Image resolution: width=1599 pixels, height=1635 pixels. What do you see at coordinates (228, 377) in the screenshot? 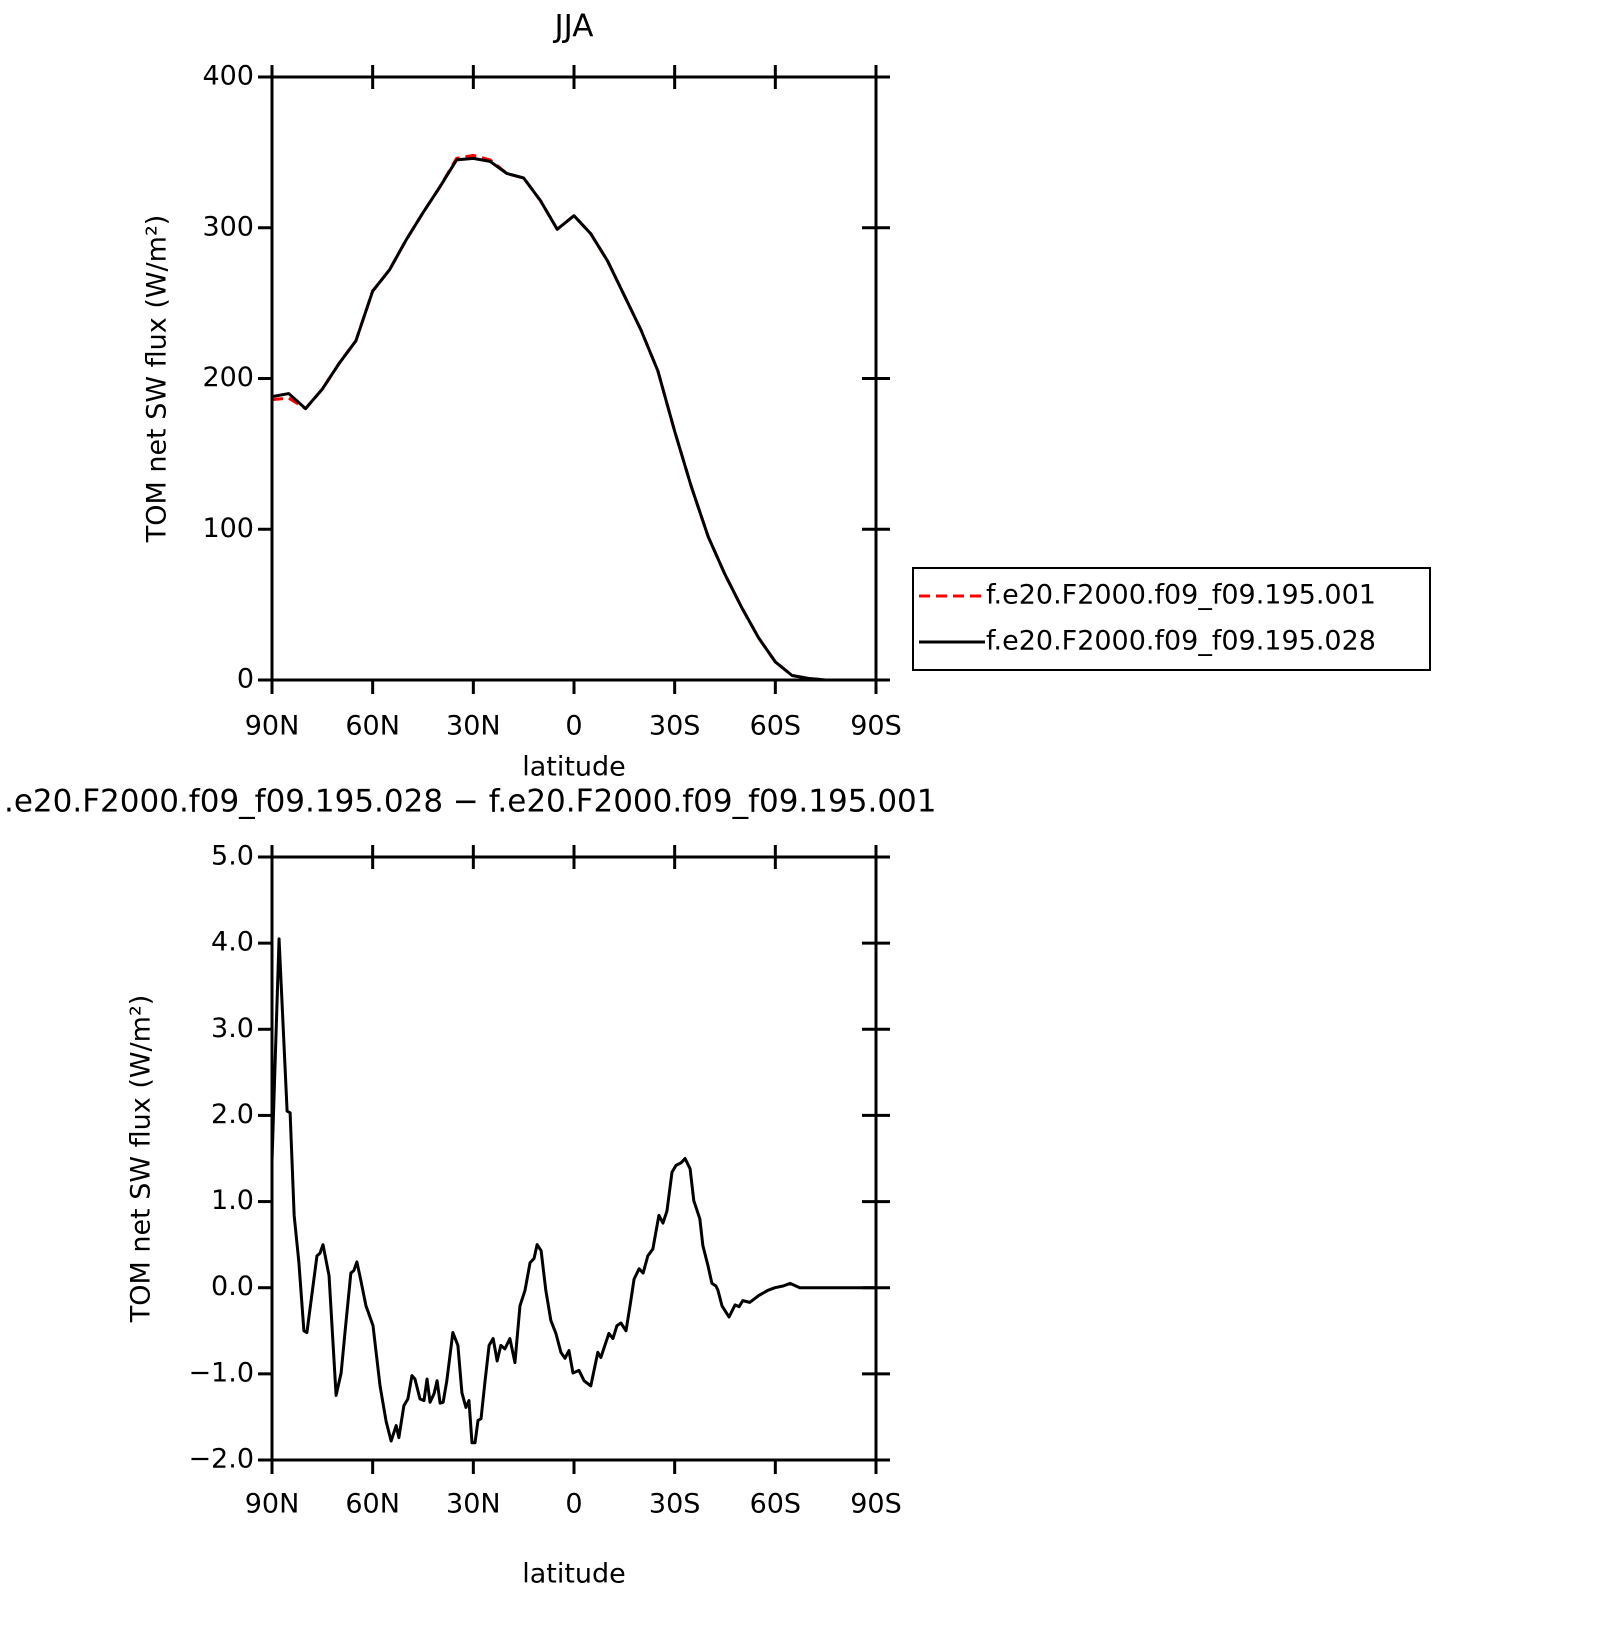
I see `y-tick-label: 200` at bounding box center [228, 377].